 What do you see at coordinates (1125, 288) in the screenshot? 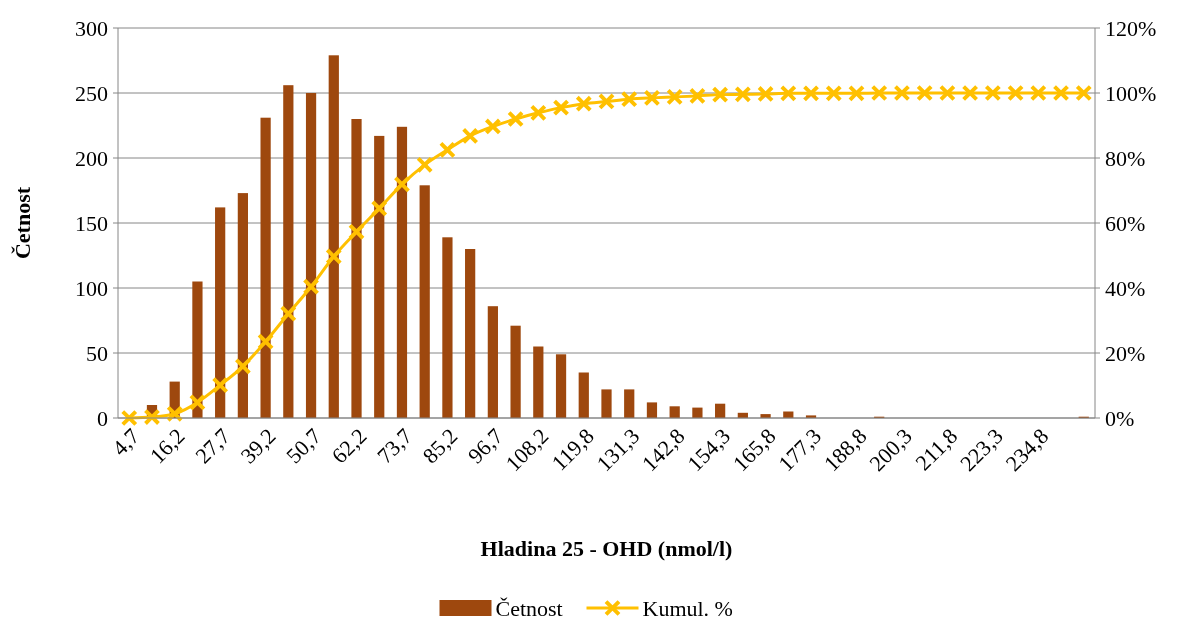
I see `y2-tick-label: 40%` at bounding box center [1125, 288].